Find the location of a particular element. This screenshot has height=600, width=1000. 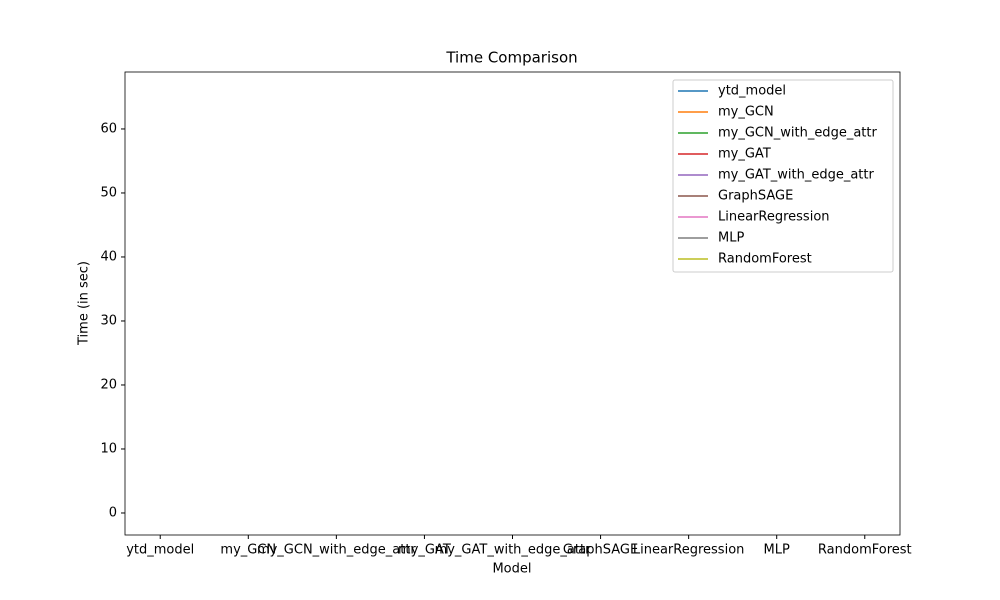

y-tick-label: 60 is located at coordinates (108, 128).